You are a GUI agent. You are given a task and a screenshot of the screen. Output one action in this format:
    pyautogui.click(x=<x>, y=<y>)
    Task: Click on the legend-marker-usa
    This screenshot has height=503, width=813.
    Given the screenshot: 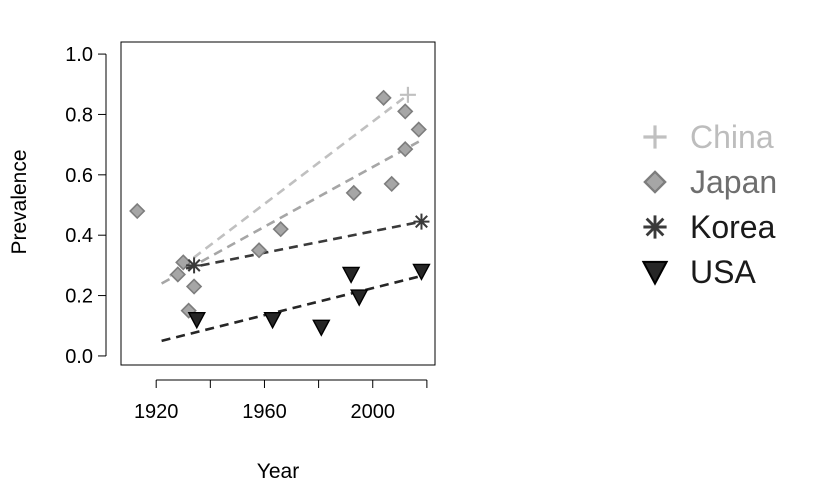 What is the action you would take?
    pyautogui.click(x=655, y=273)
    